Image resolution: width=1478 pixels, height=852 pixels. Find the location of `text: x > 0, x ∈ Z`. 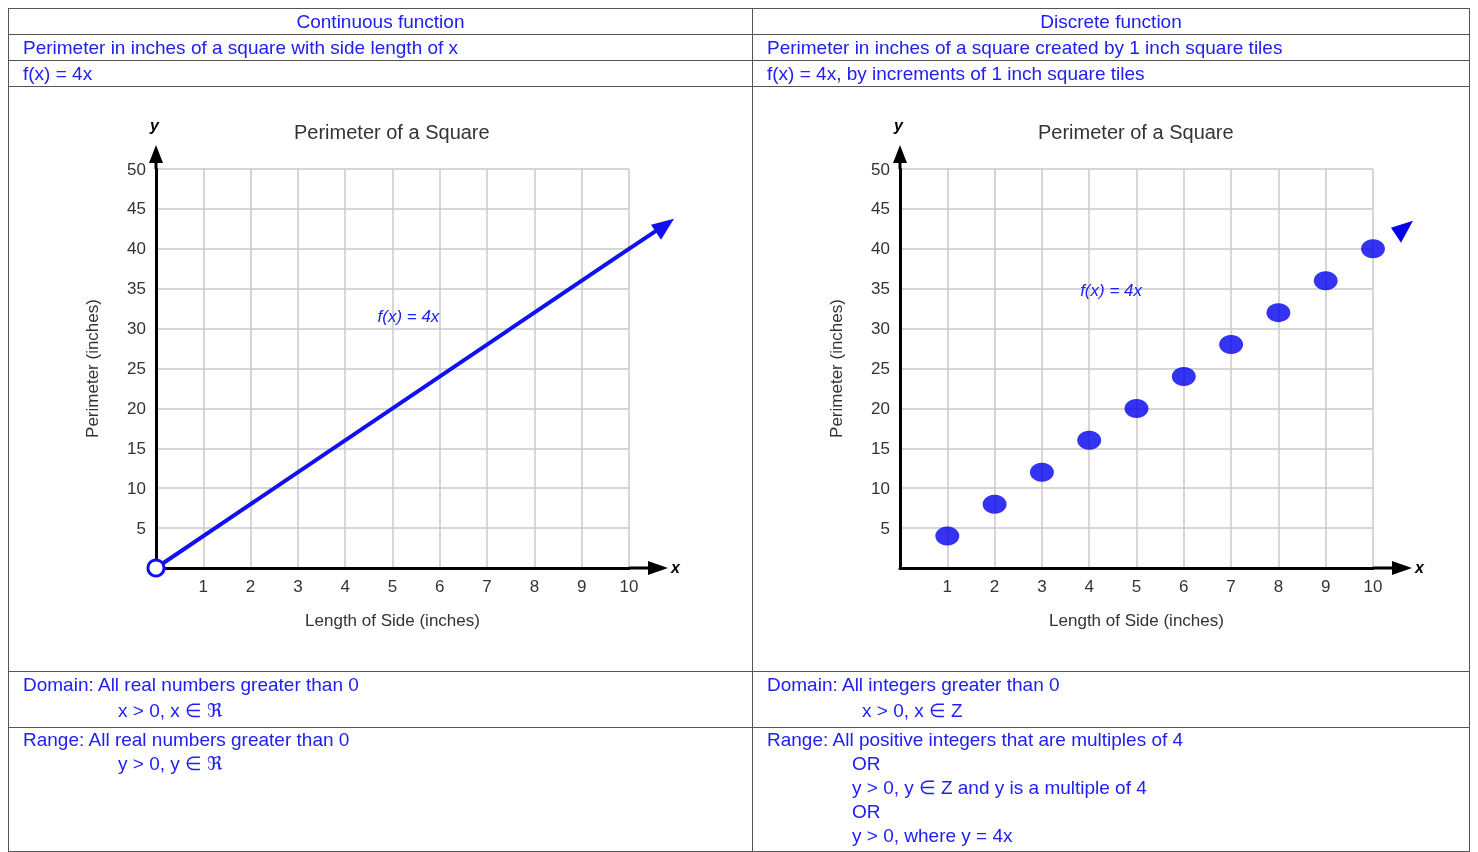

text: x > 0, x ∈ Z is located at coordinates (912, 711).